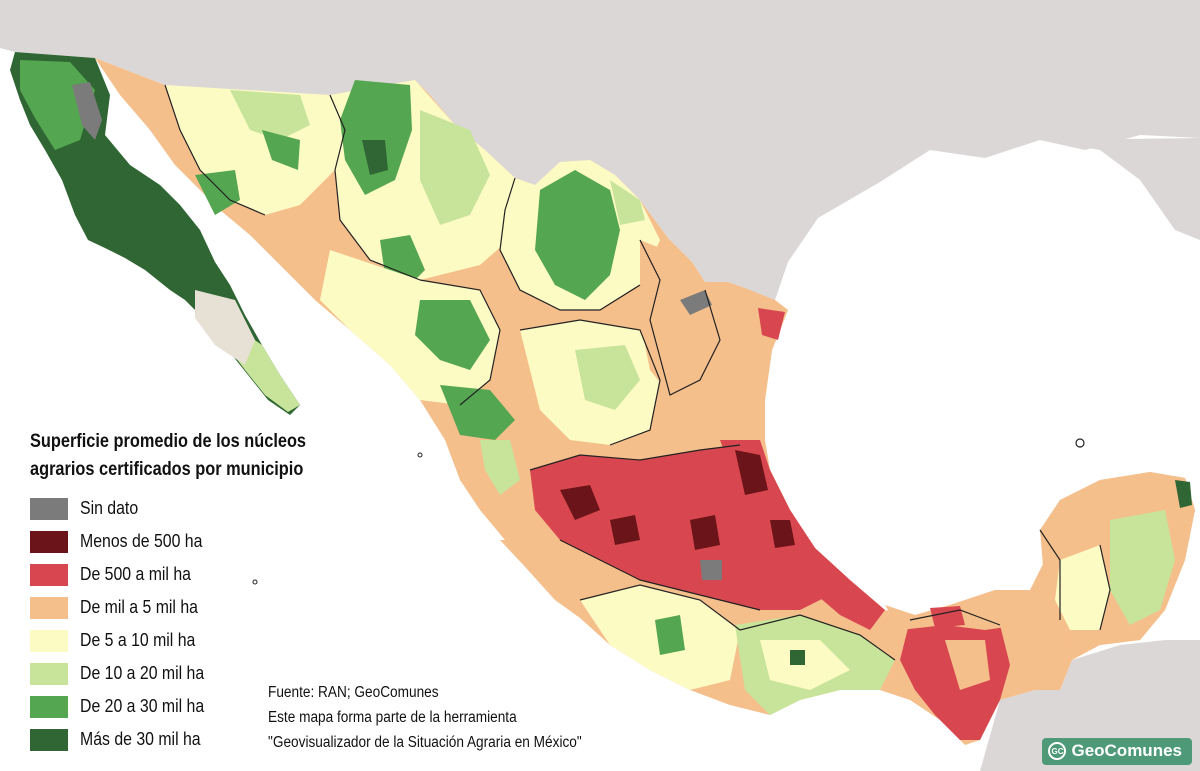 The width and height of the screenshot is (1200, 771). Describe the element at coordinates (477, 412) in the screenshot. I see `sinaloa-green` at that location.